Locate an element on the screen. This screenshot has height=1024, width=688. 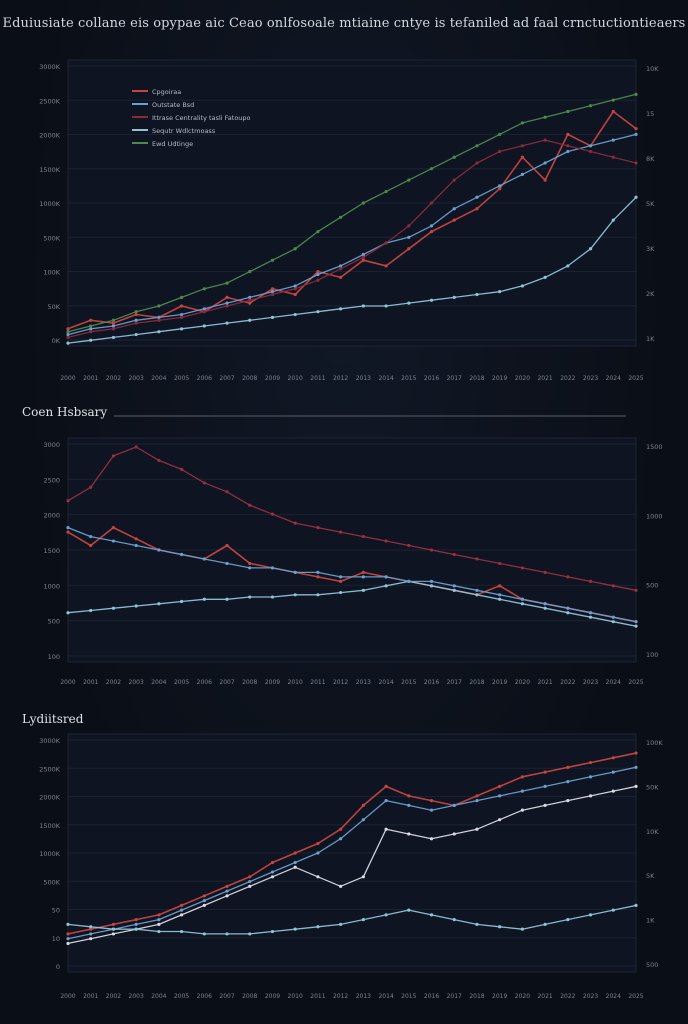
y-tick-left-label: 100 is located at coordinates (54, 657).